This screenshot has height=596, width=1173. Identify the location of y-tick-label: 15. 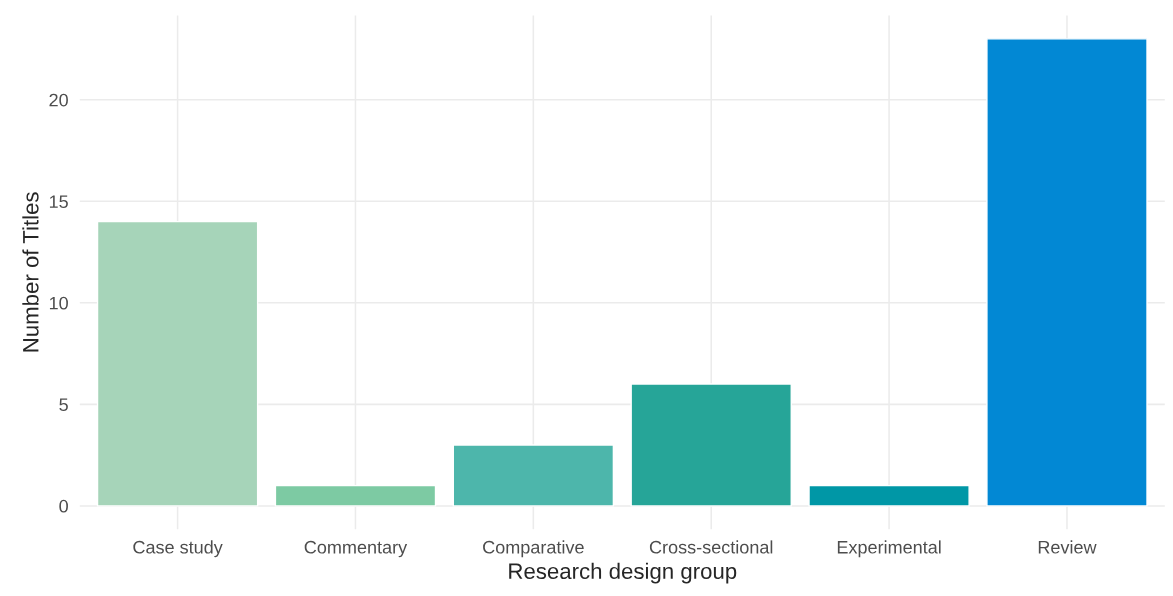
(58, 202).